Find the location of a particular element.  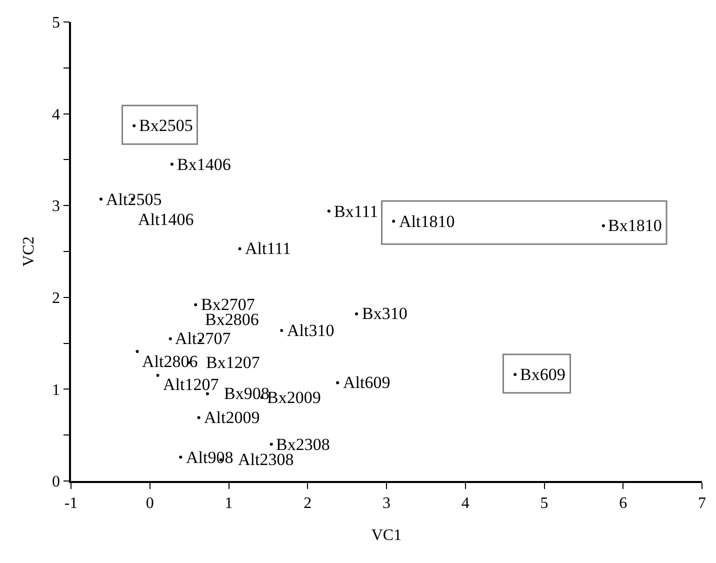

data-label: Alt2009 is located at coordinates (232, 417).